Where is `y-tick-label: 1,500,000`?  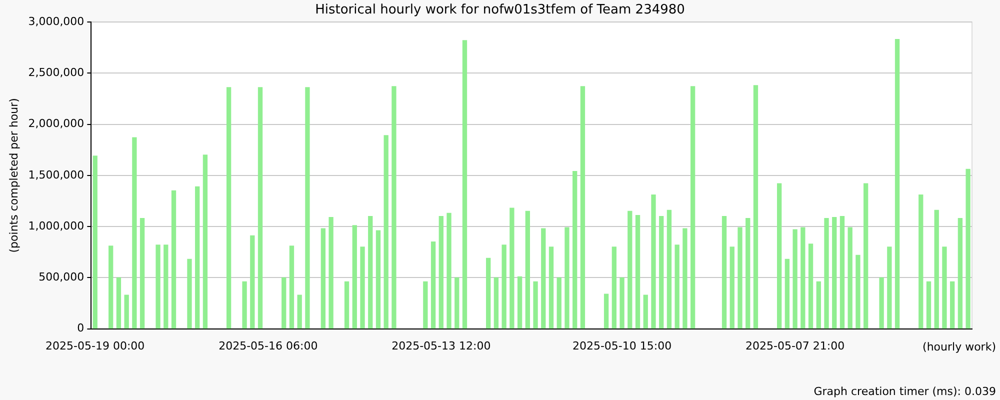 y-tick-label: 1,500,000 is located at coordinates (56, 175).